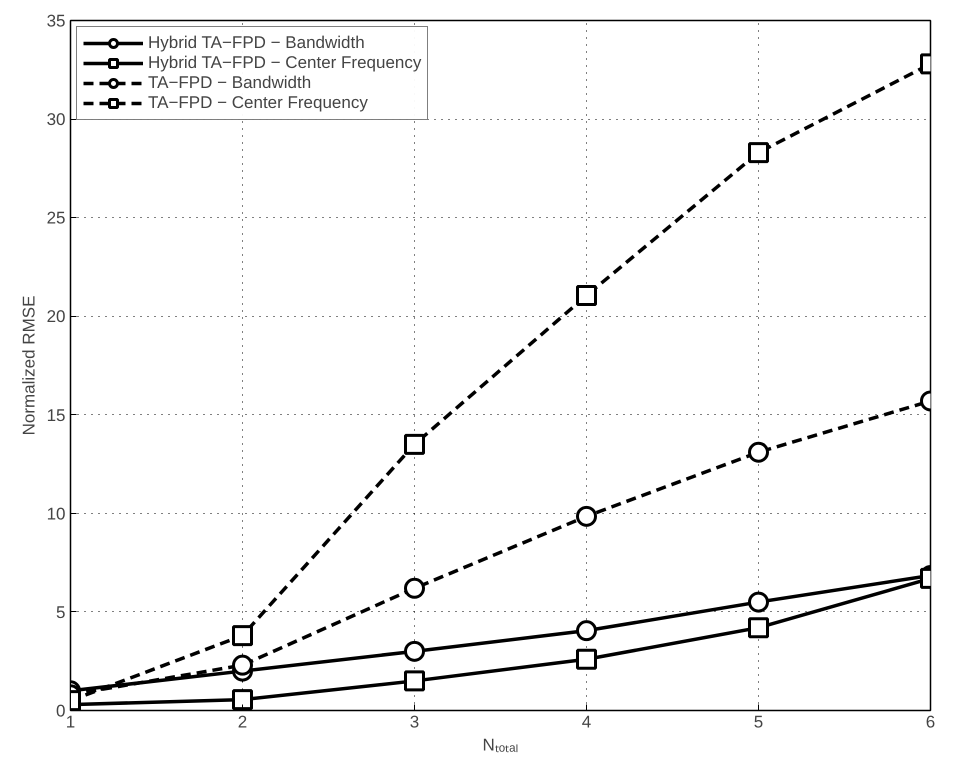 This screenshot has width=954, height=775. I want to click on legend-label: TA−FPD − Center Frequency, so click(258, 103).